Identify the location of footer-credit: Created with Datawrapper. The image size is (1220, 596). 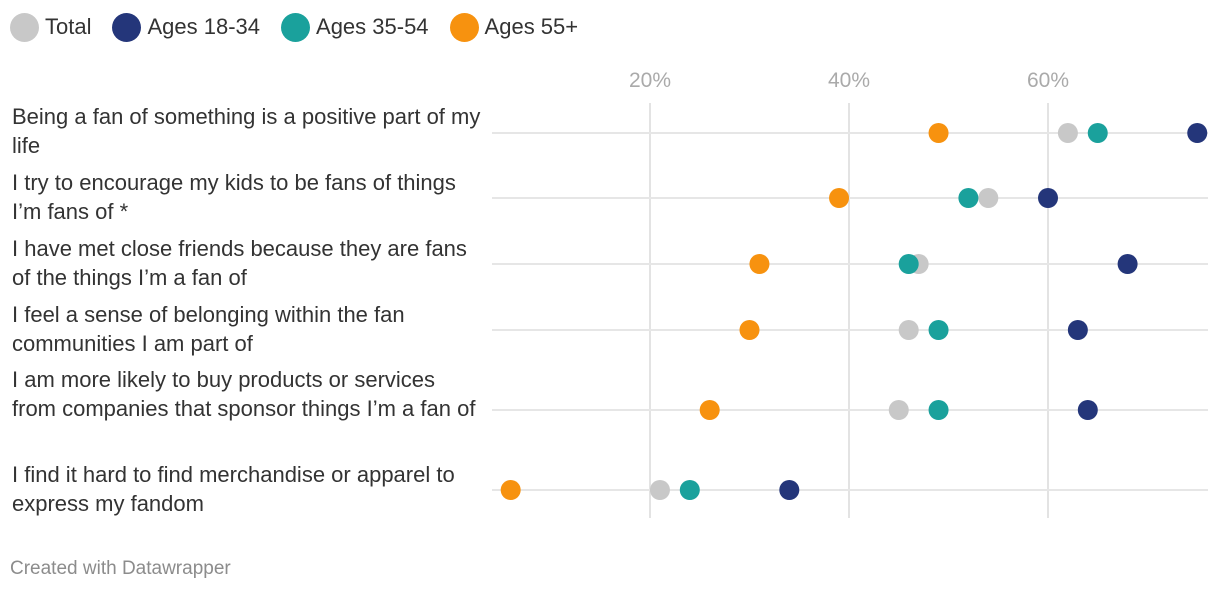
(120, 568).